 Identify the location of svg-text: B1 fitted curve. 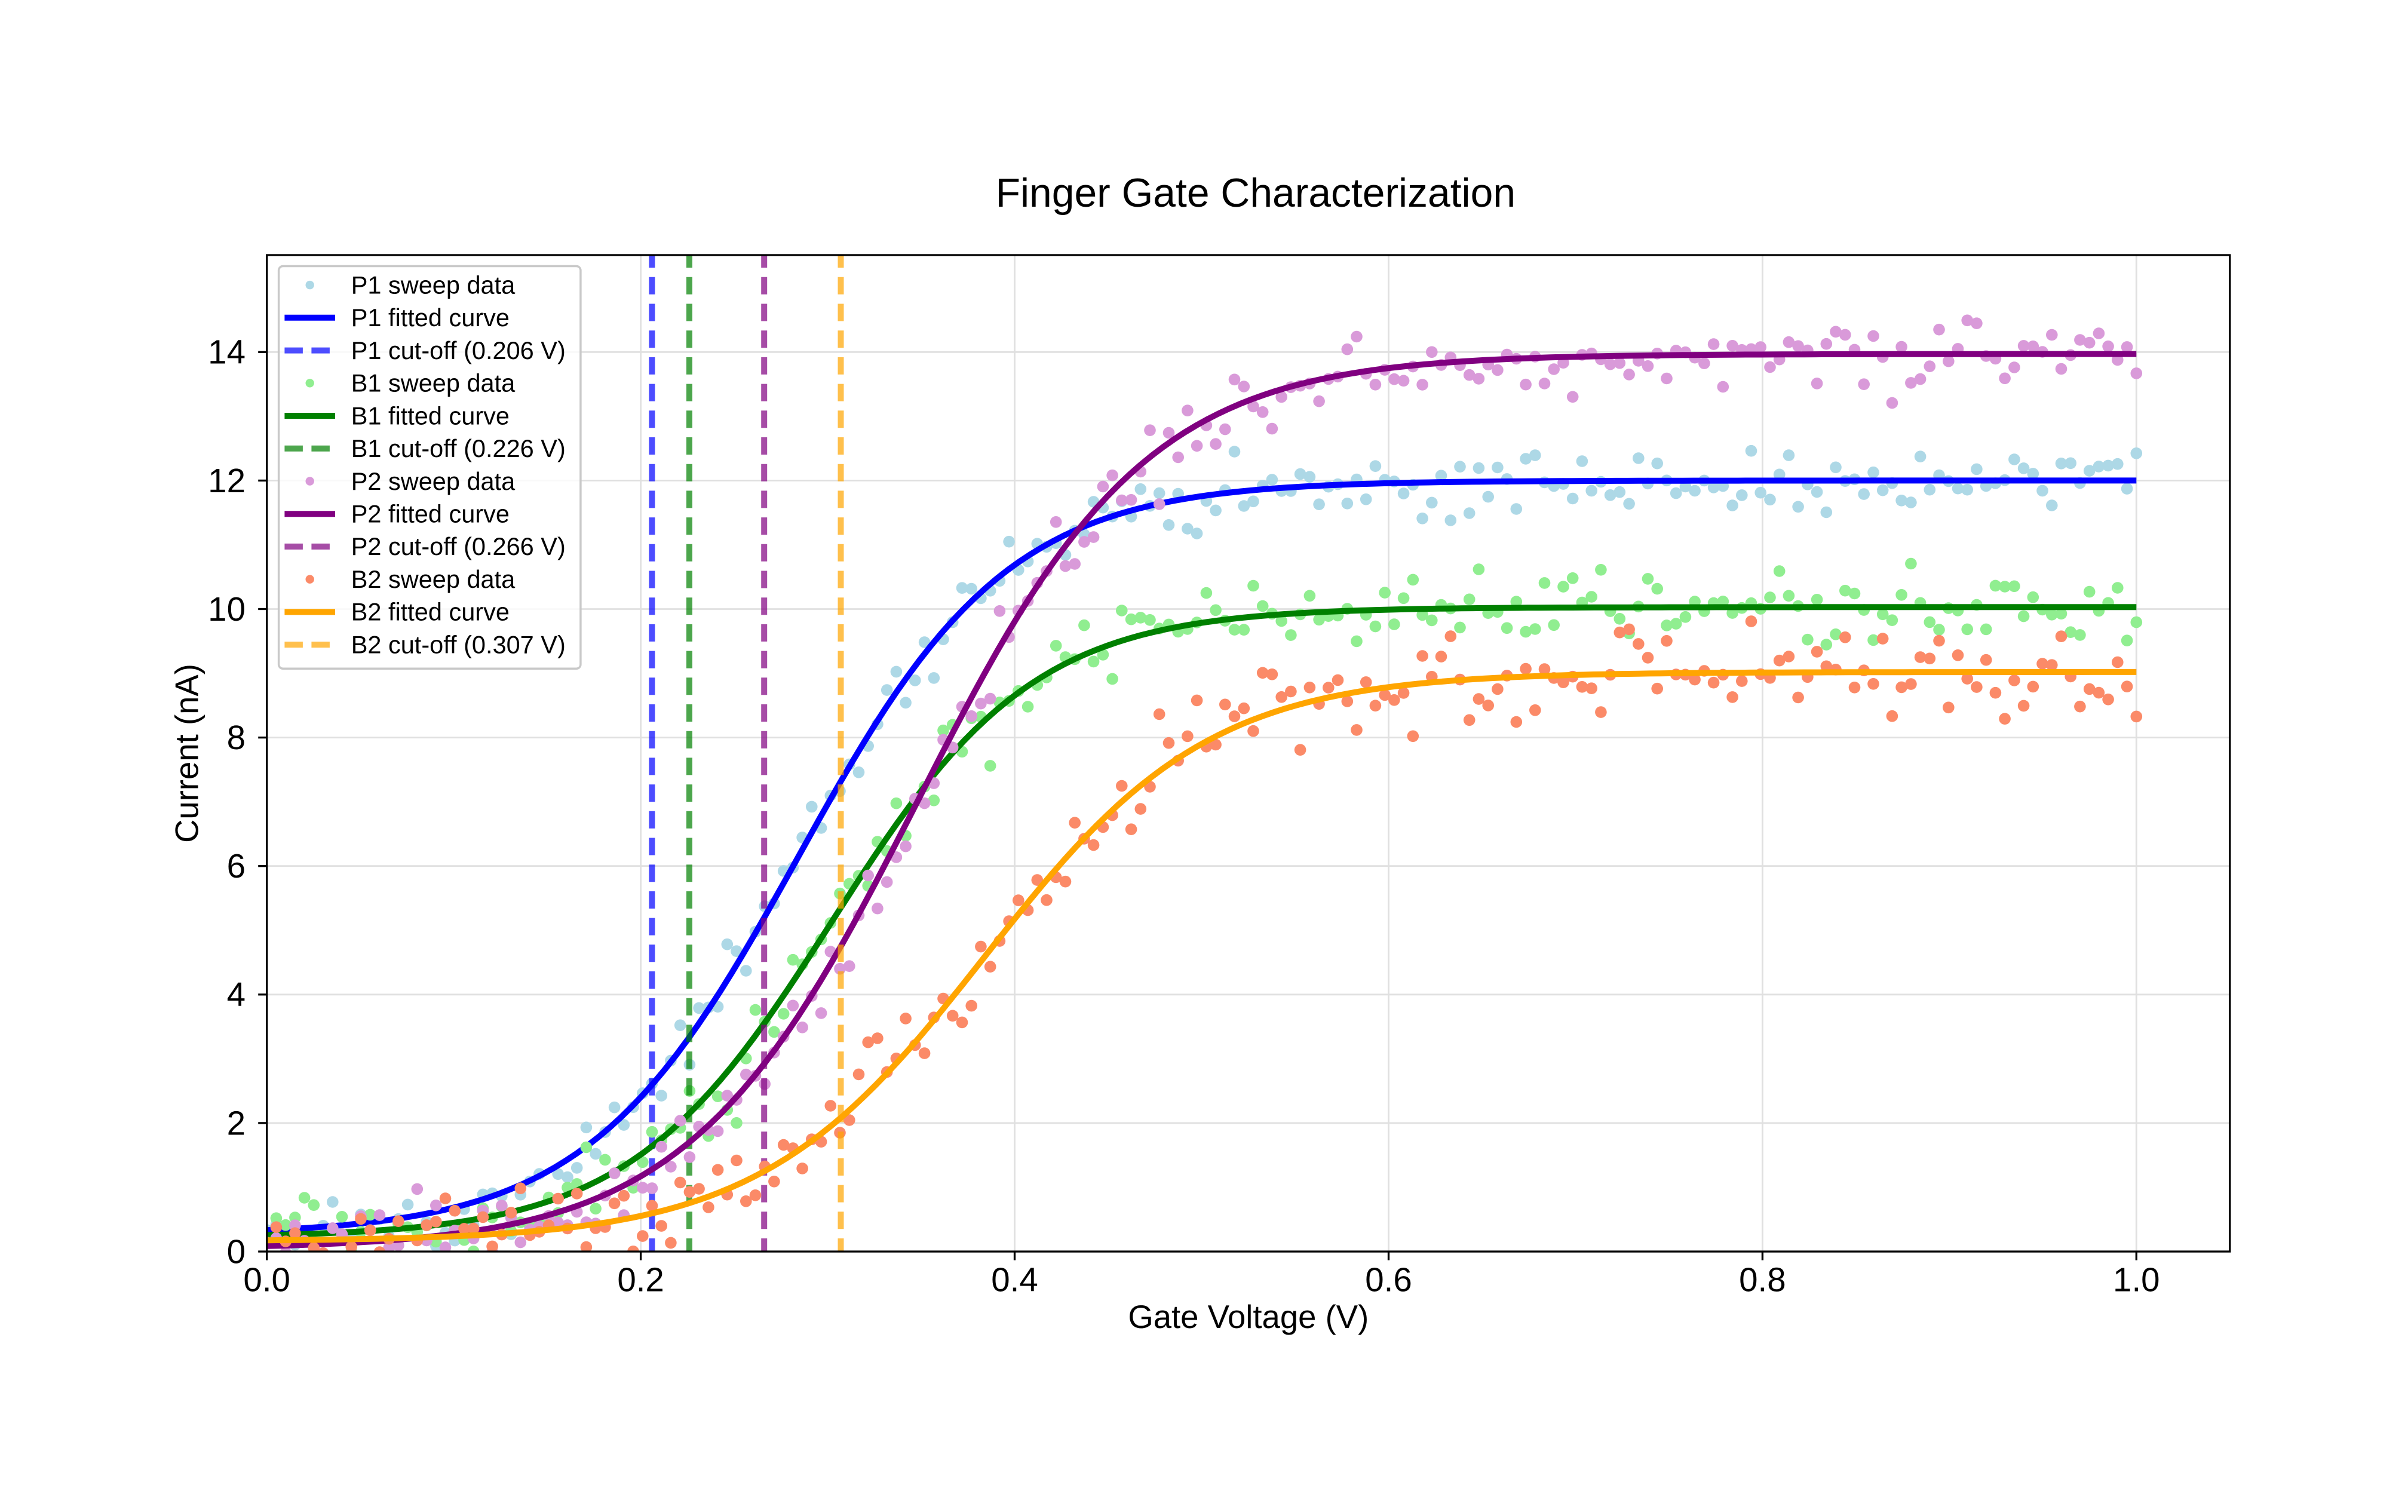
(430, 415).